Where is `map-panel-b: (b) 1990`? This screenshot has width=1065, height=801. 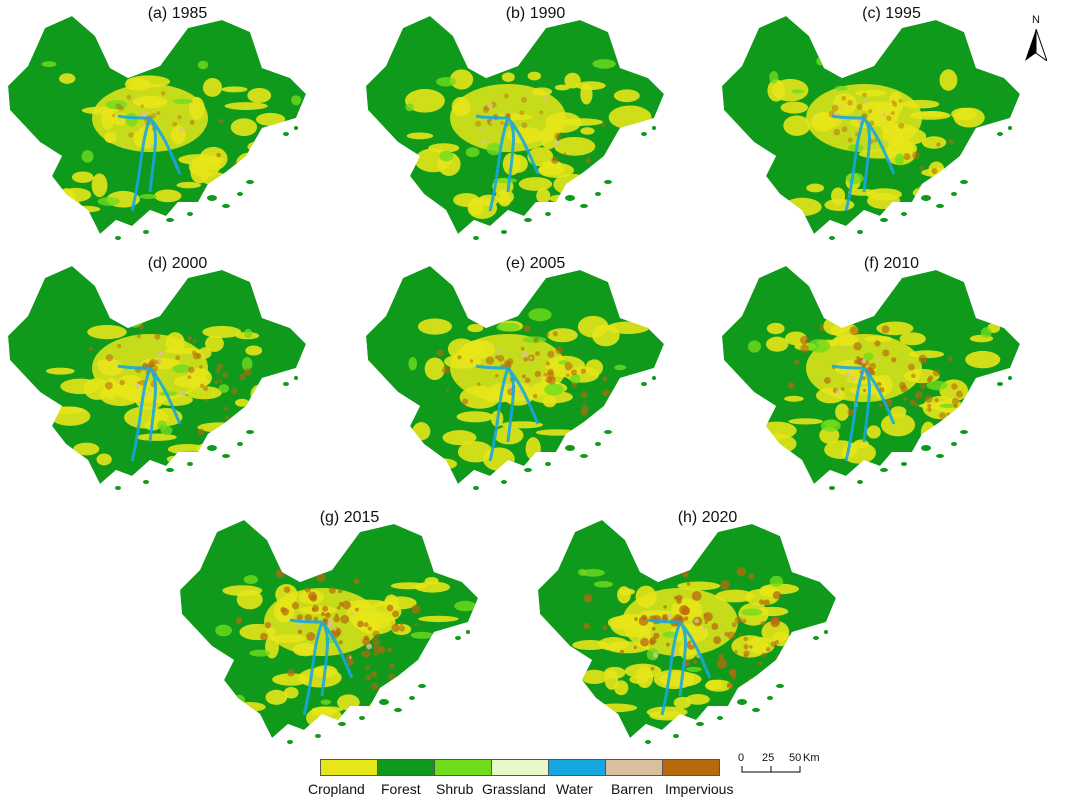 map-panel-b: (b) 1990 is located at coordinates (535, 125).